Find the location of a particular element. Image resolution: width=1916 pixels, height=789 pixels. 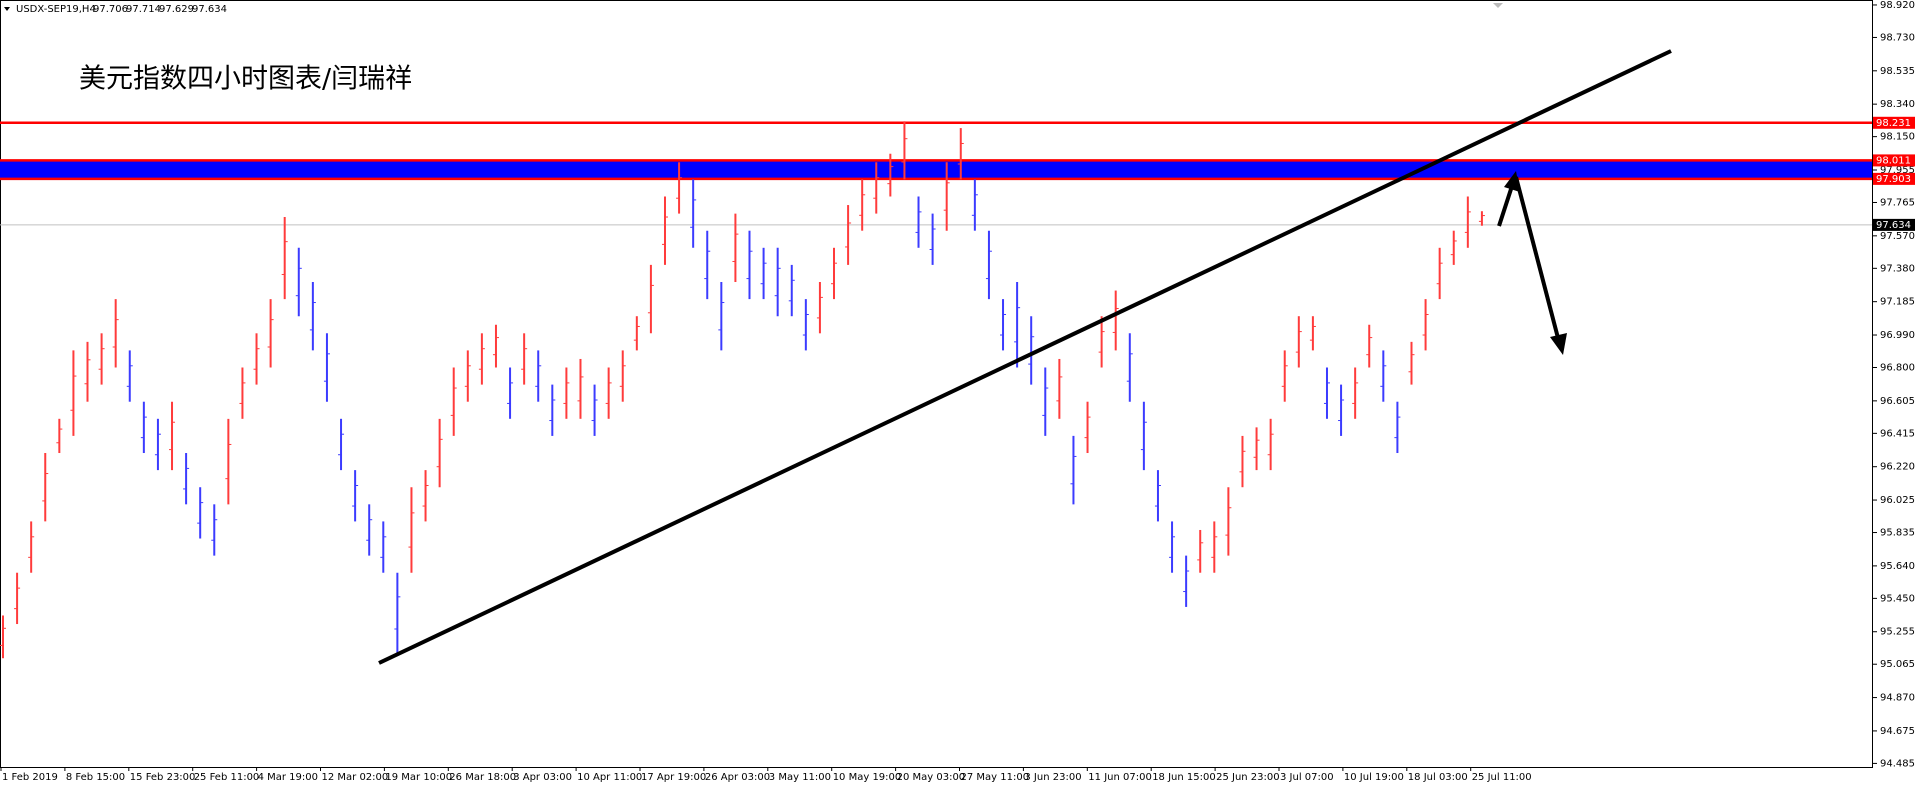

x-tick-label: 20 May 03:00 is located at coordinates (931, 777).